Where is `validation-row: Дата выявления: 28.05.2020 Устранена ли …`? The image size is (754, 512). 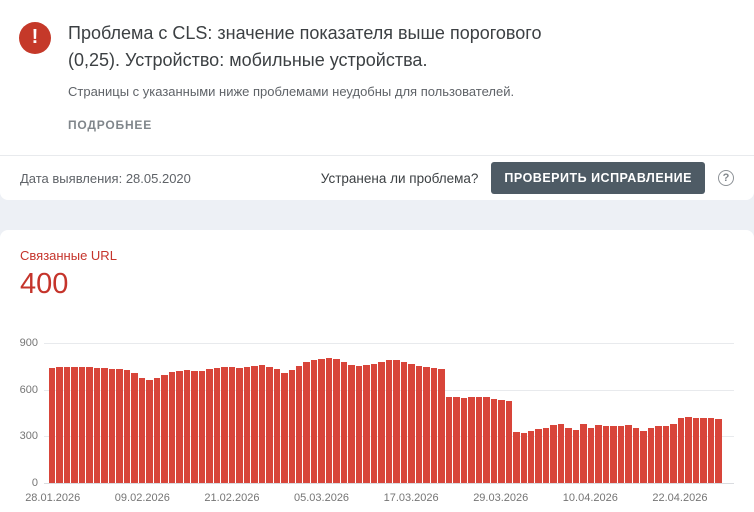 validation-row: Дата выявления: 28.05.2020 Устранена ли … is located at coordinates (377, 177).